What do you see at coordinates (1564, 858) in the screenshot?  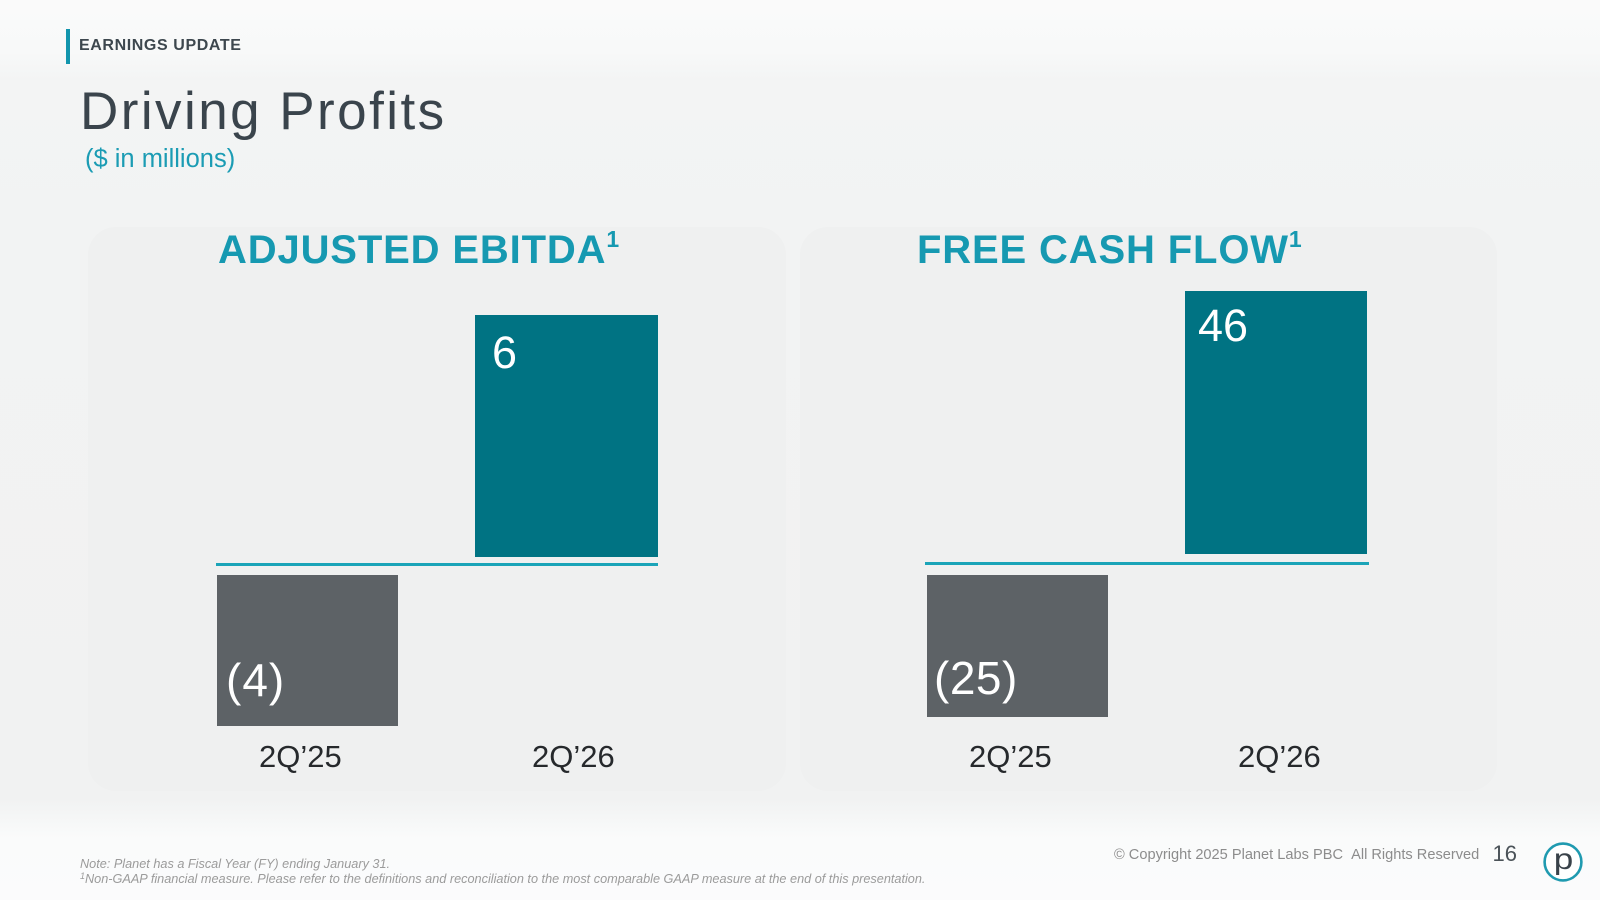 I see `svg-text: p` at bounding box center [1564, 858].